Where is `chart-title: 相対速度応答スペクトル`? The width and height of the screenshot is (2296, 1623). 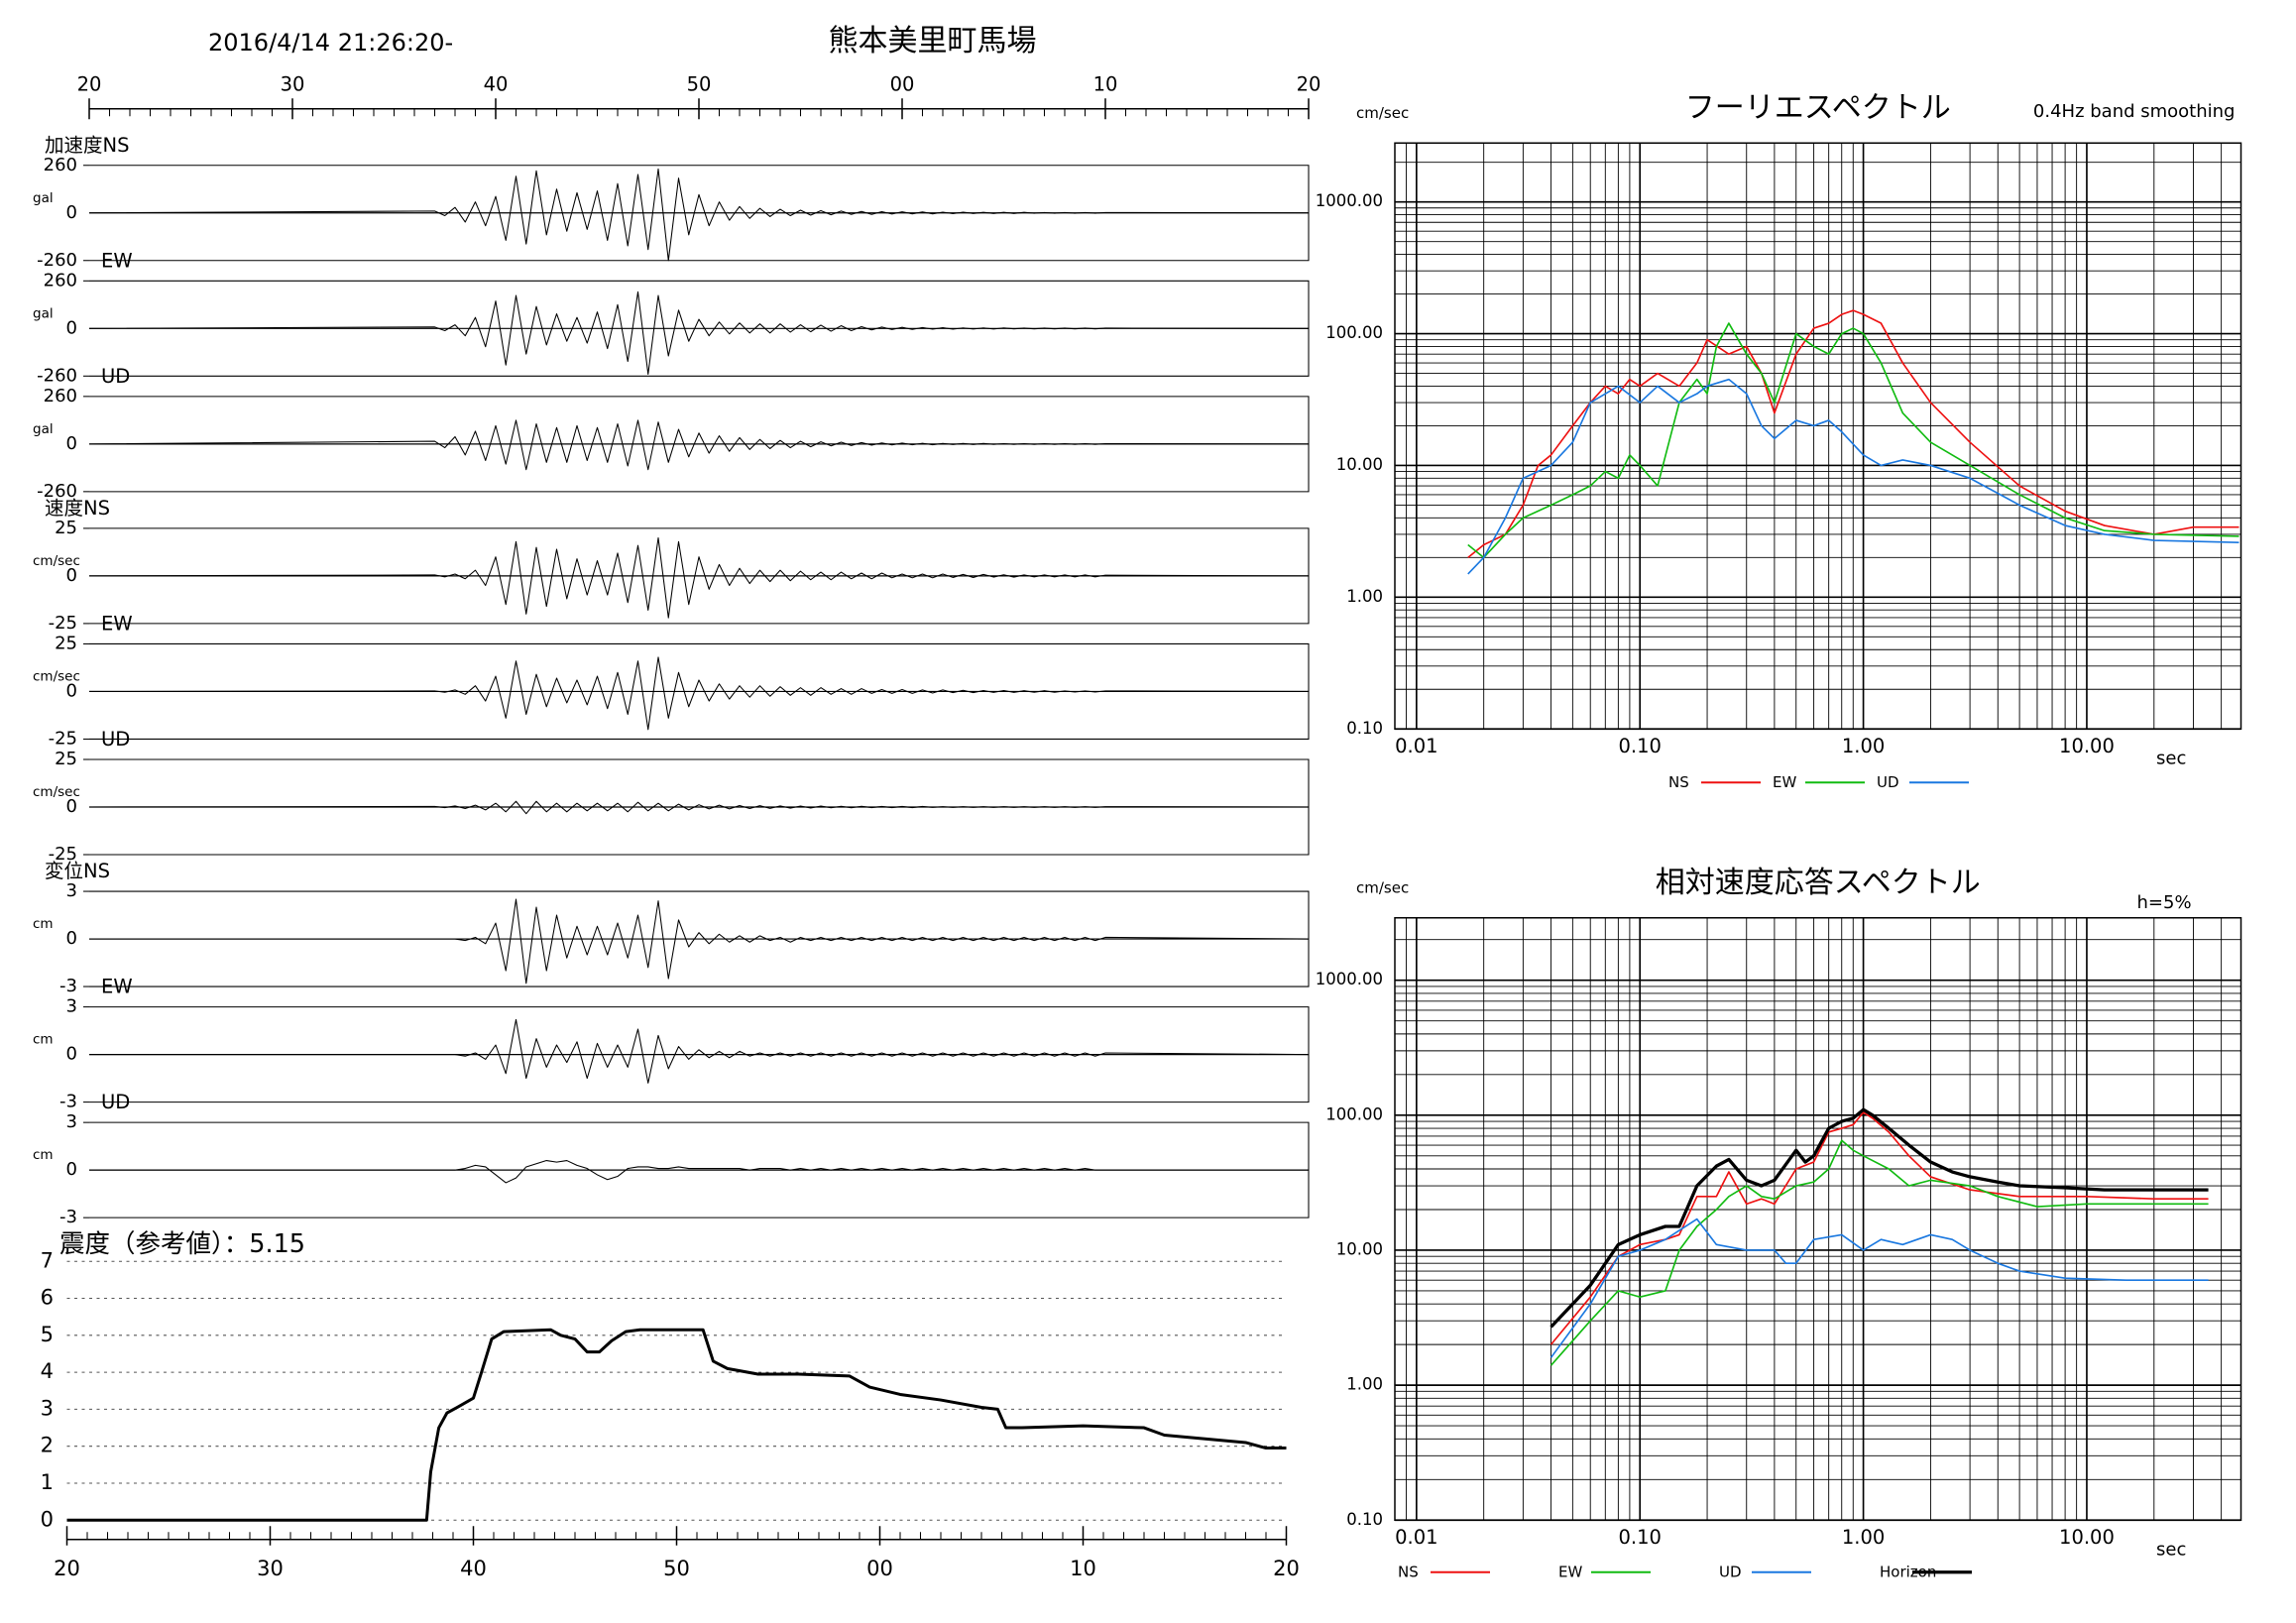 chart-title: 相対速度応答スペクトル is located at coordinates (1819, 883).